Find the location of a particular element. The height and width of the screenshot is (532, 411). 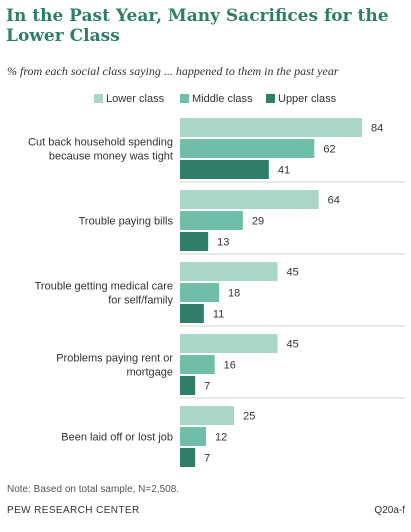

note: Note: Based on total sample, N=2,508. is located at coordinates (93, 489).